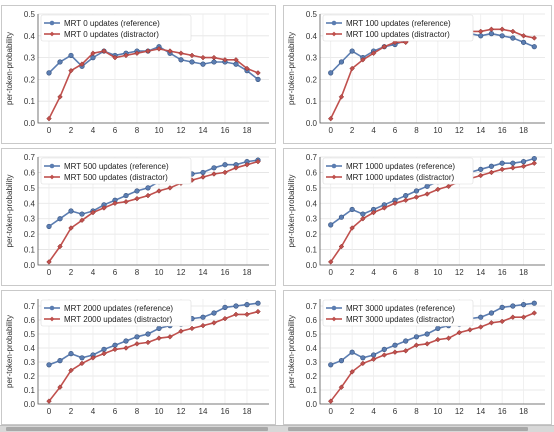  Describe the element at coordinates (30, 79) in the screenshot. I see `y-tick-label: 0.2` at that location.